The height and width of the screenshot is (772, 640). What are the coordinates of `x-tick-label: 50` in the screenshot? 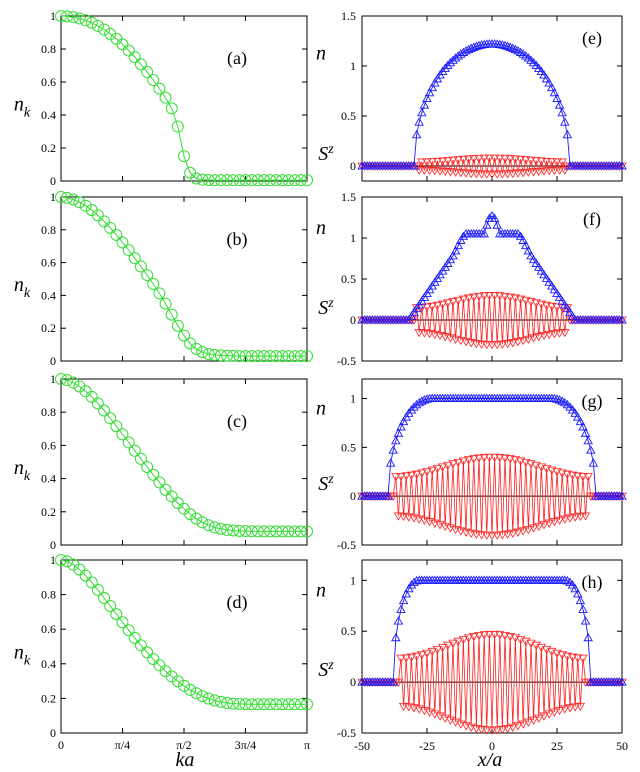 It's located at (622, 746).